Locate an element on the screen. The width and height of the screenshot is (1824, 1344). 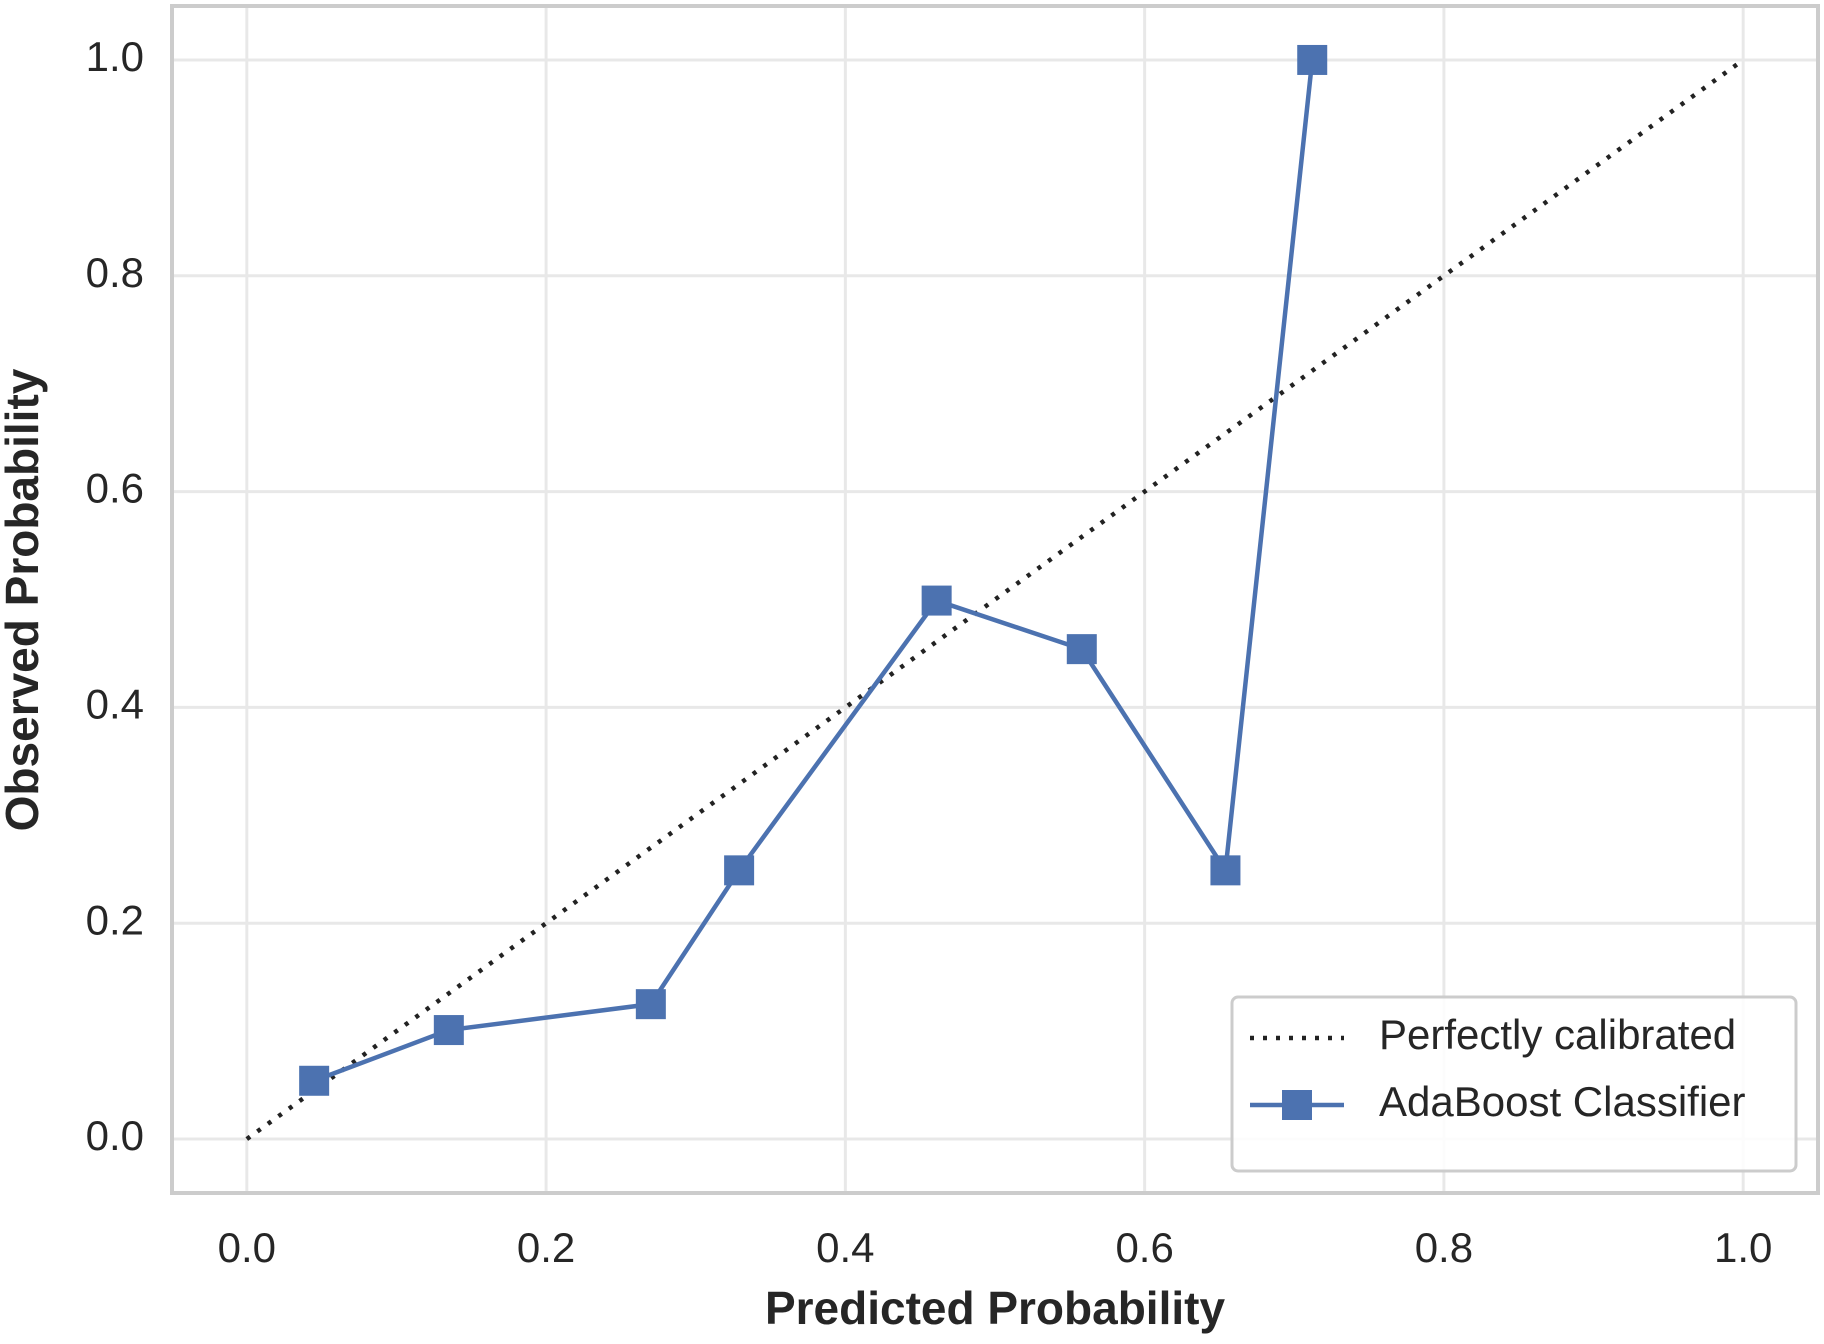
y-tick-label: 0.8 is located at coordinates (115, 272).